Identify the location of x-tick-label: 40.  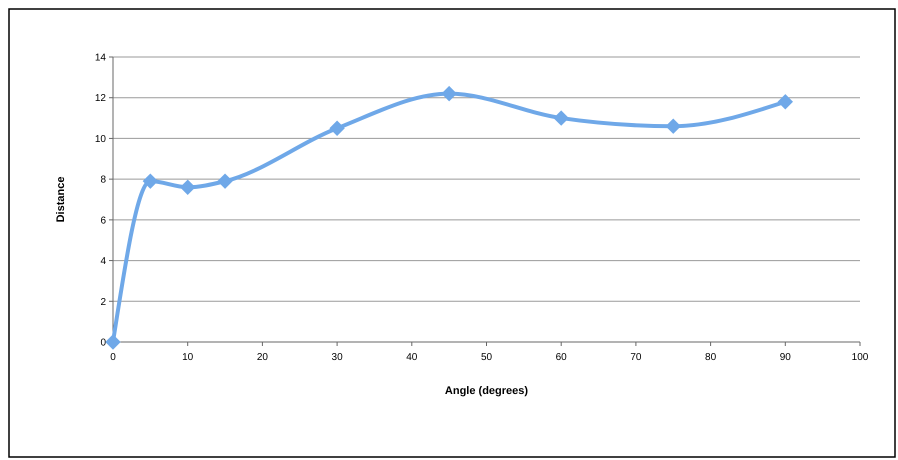
(412, 357).